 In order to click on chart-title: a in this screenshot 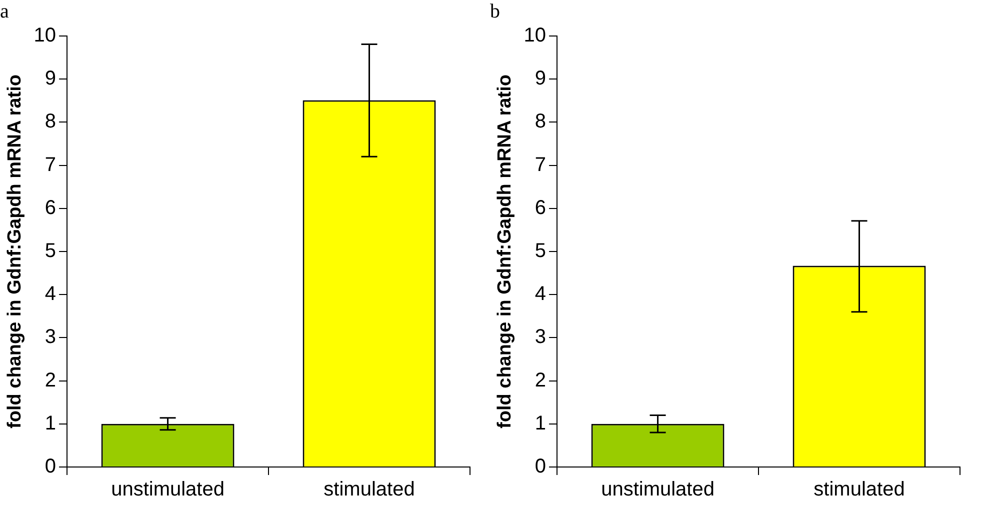, I will do `click(4, 11)`.